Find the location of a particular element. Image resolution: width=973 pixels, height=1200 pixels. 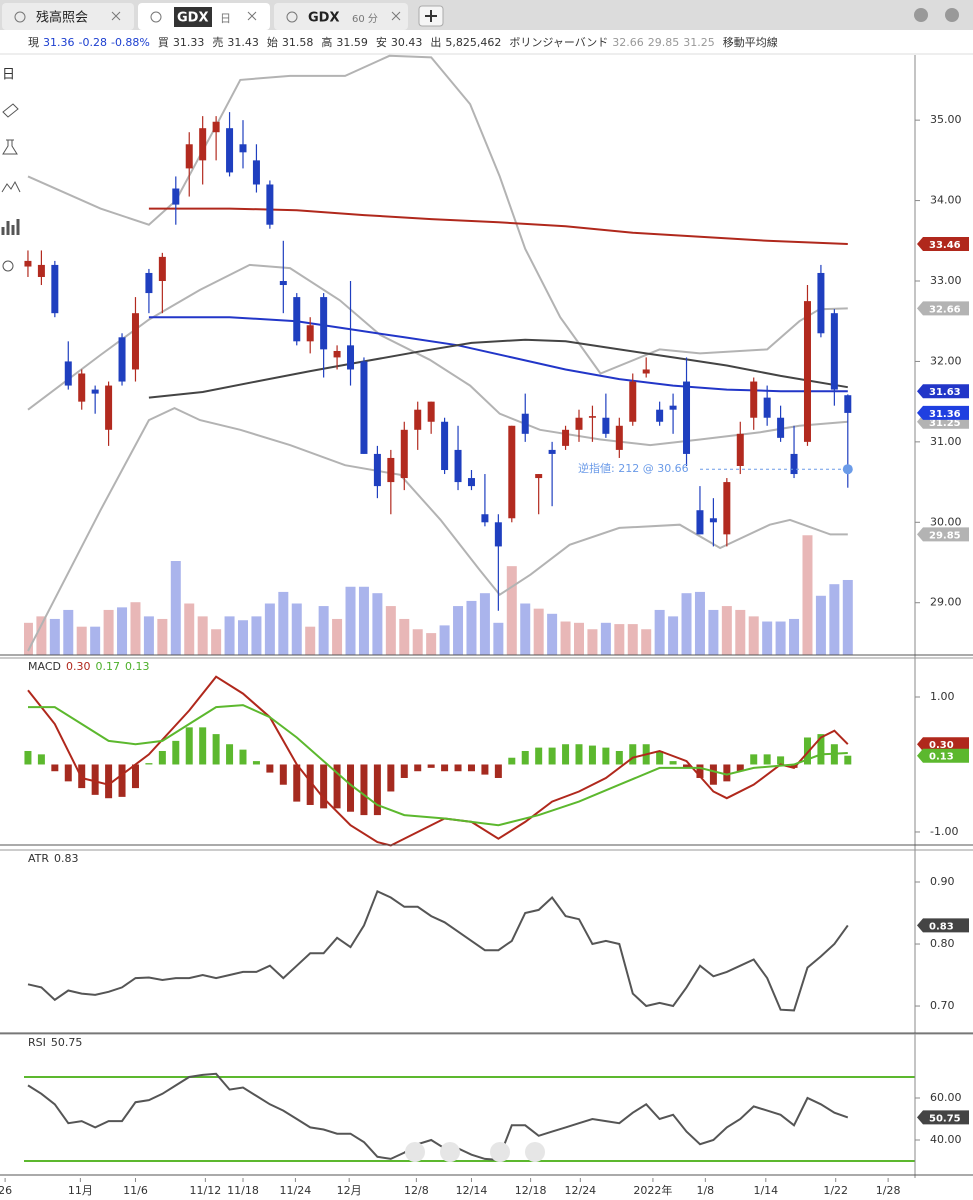

bars-icon is located at coordinates (10, 227).